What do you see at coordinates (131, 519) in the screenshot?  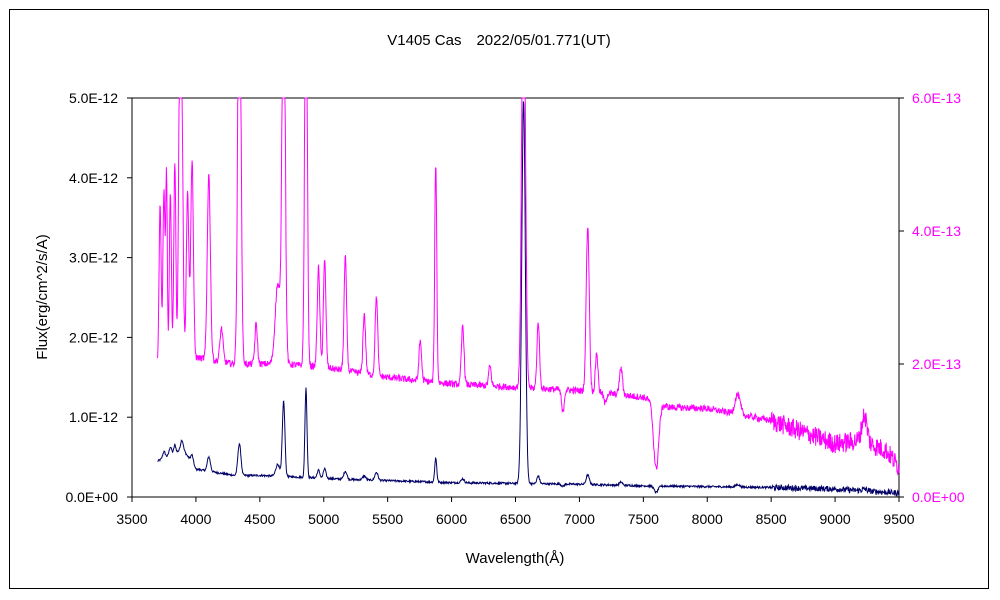 I see `x-tick-label: 3500` at bounding box center [131, 519].